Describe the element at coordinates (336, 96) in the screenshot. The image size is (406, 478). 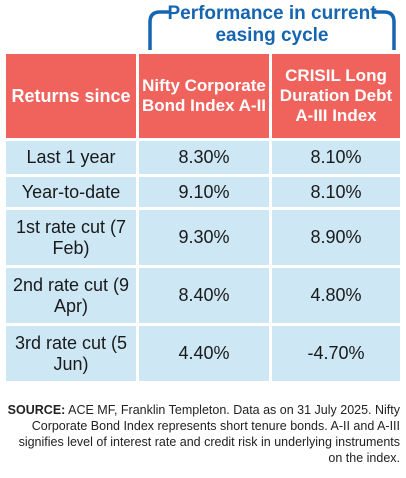
I see `header-crisil-index: CRISIL Long Duration Debt A-III Index` at that location.